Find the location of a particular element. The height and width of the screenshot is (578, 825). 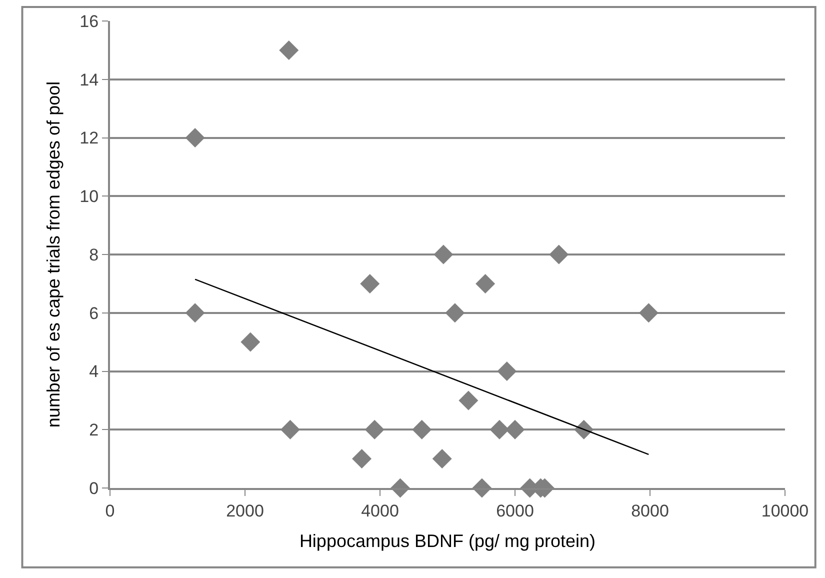

x-tick-label: 8000 is located at coordinates (650, 510).